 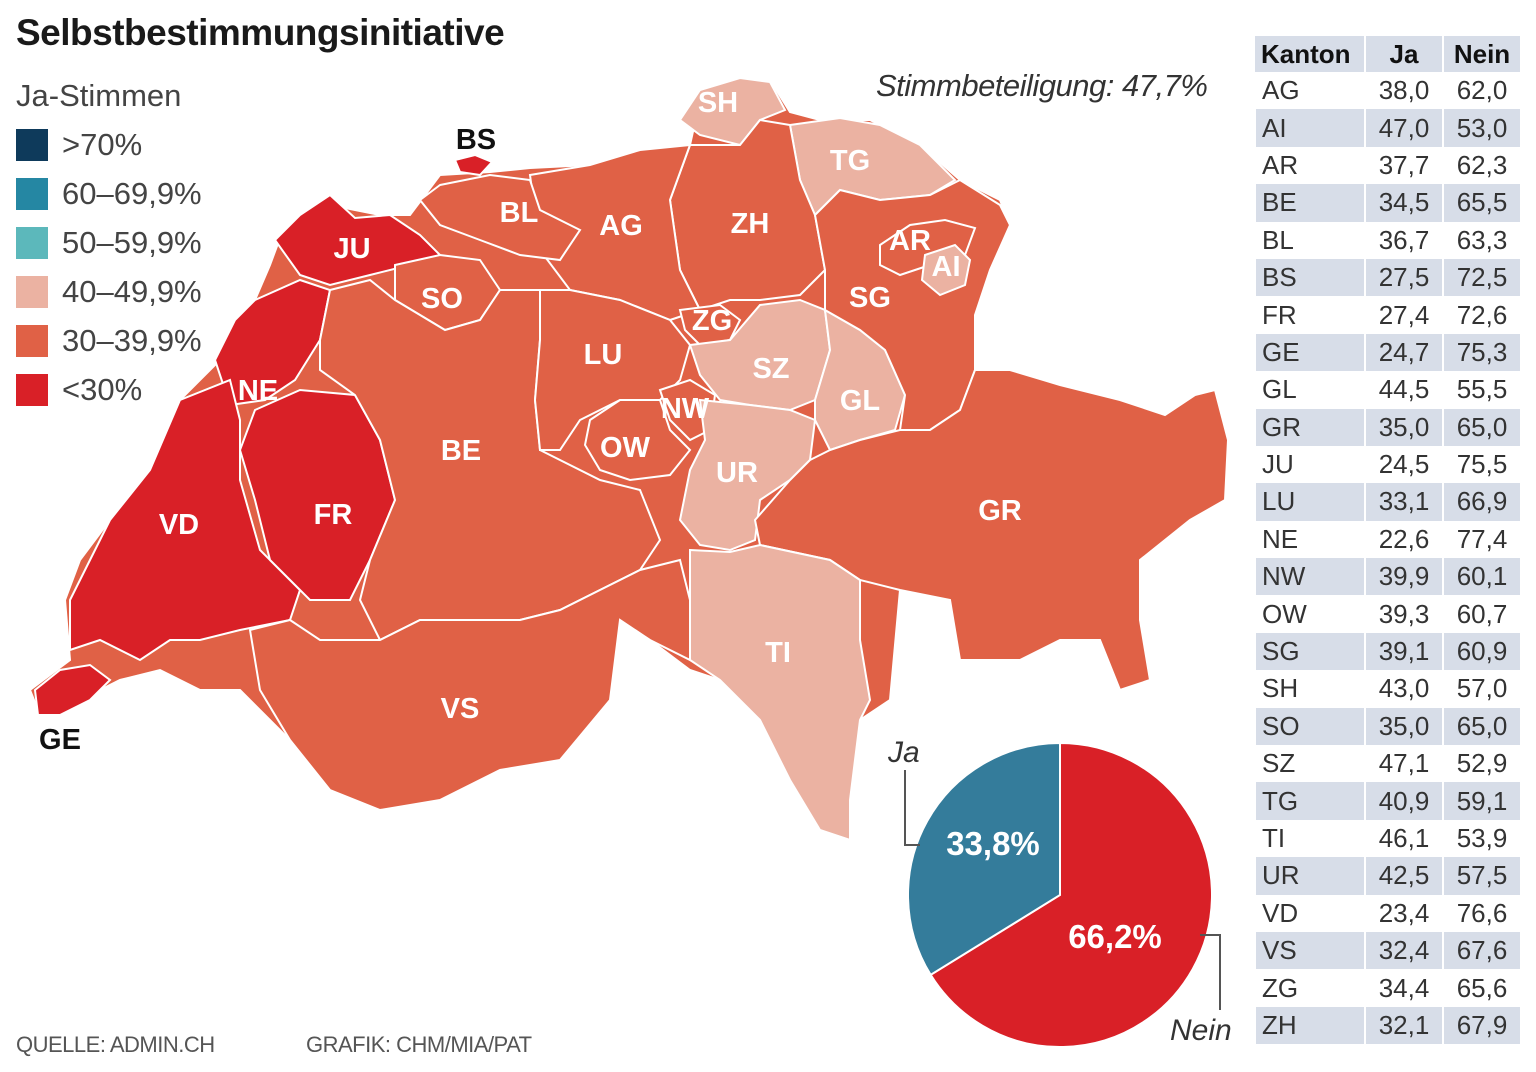 What do you see at coordinates (1309, 838) in the screenshot?
I see `cell-kanton: TI` at bounding box center [1309, 838].